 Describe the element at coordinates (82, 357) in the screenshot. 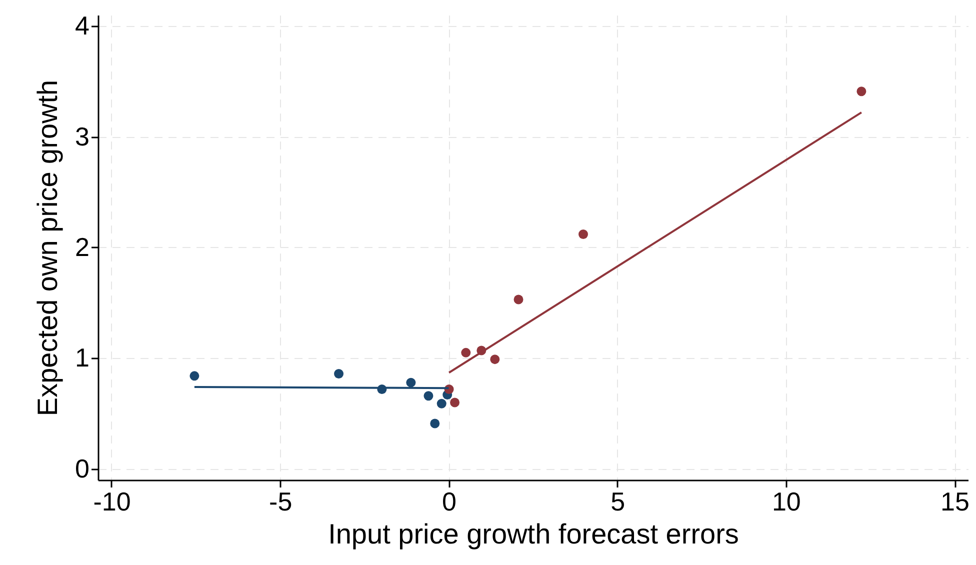

I see `y-tick-label: 1` at that location.